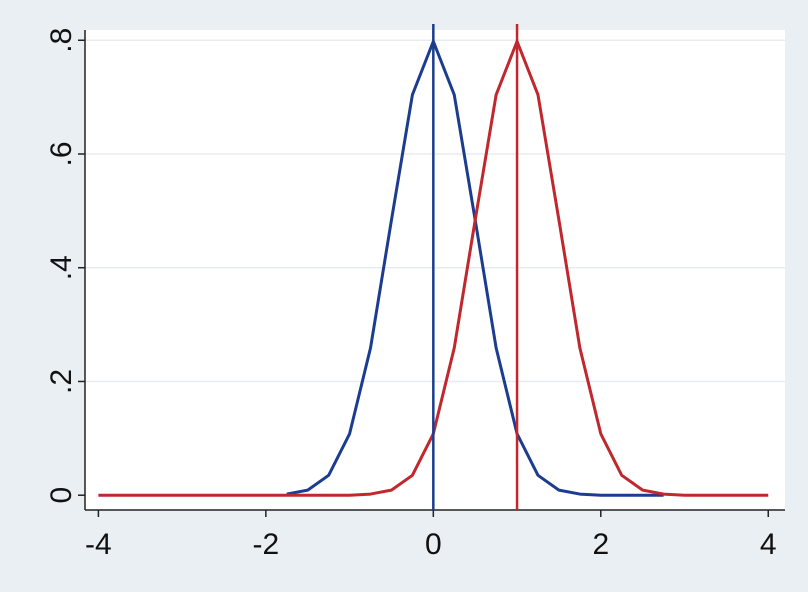 This screenshot has width=808, height=592. Describe the element at coordinates (61, 153) in the screenshot. I see `y-tick-label: .6` at that location.